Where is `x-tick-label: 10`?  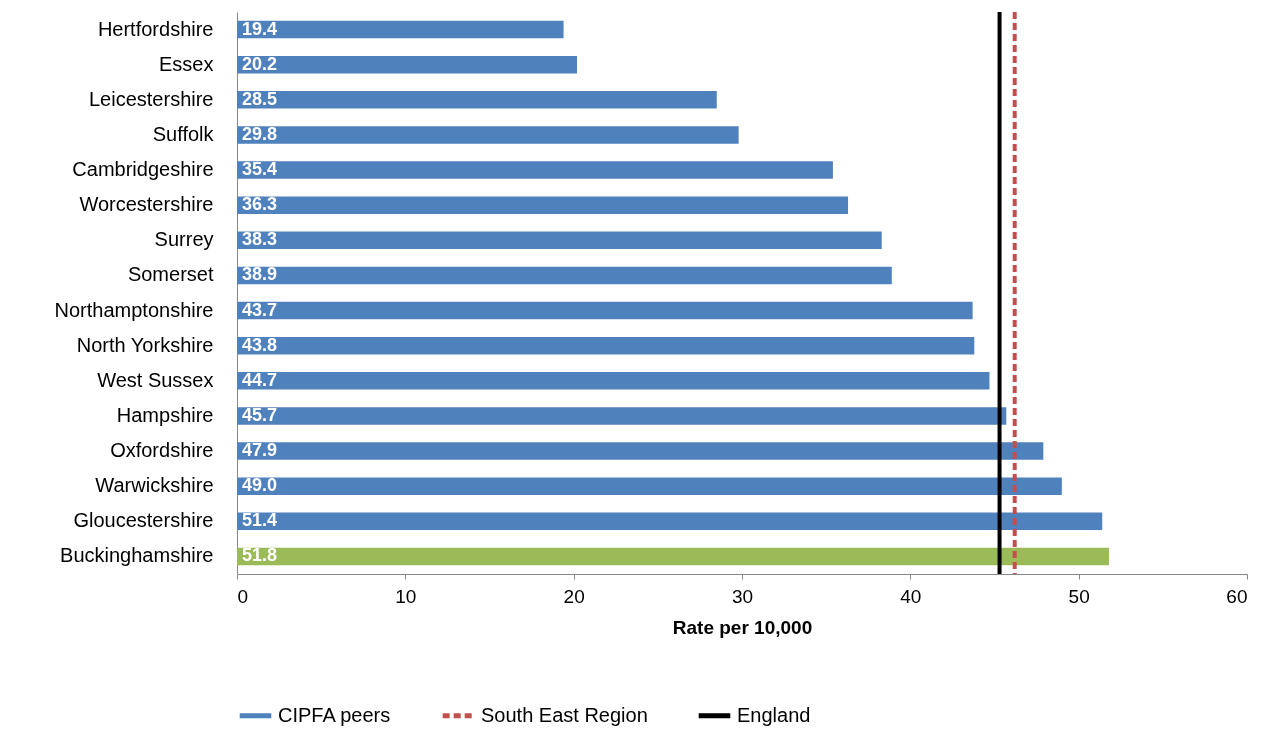
x-tick-label: 10 is located at coordinates (406, 596).